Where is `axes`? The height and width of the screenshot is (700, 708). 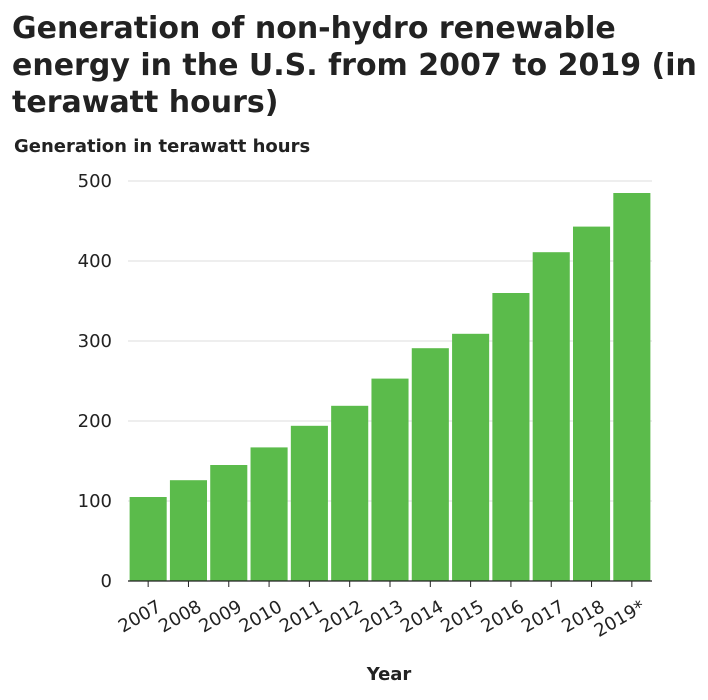 axes is located at coordinates (390, 583).